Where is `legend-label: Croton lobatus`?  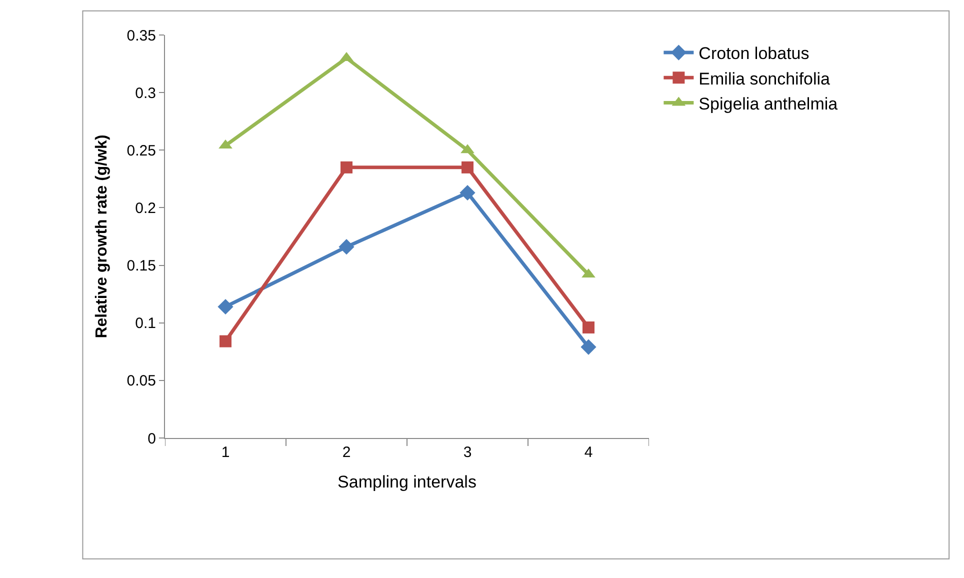
legend-label: Croton lobatus is located at coordinates (754, 54).